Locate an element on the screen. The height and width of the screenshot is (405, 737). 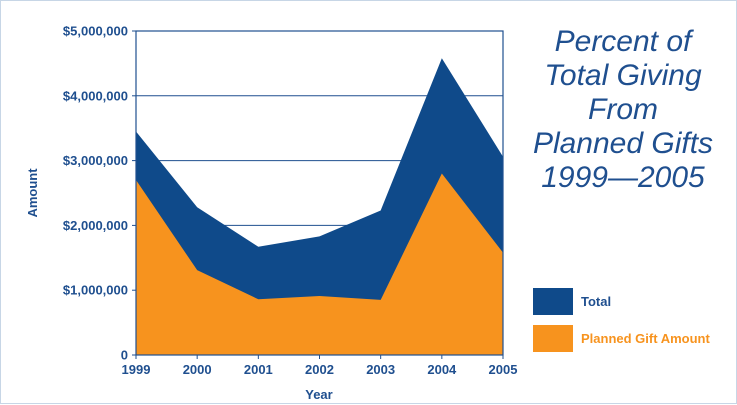
chart-title-line: Percent of is located at coordinates (624, 41).